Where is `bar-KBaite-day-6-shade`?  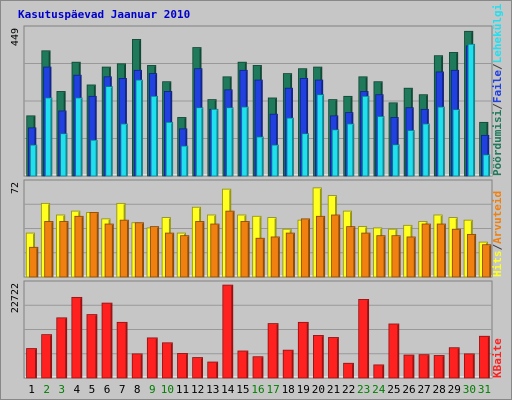
bar-KBaite-day-6-shade is located at coordinates (111, 341).